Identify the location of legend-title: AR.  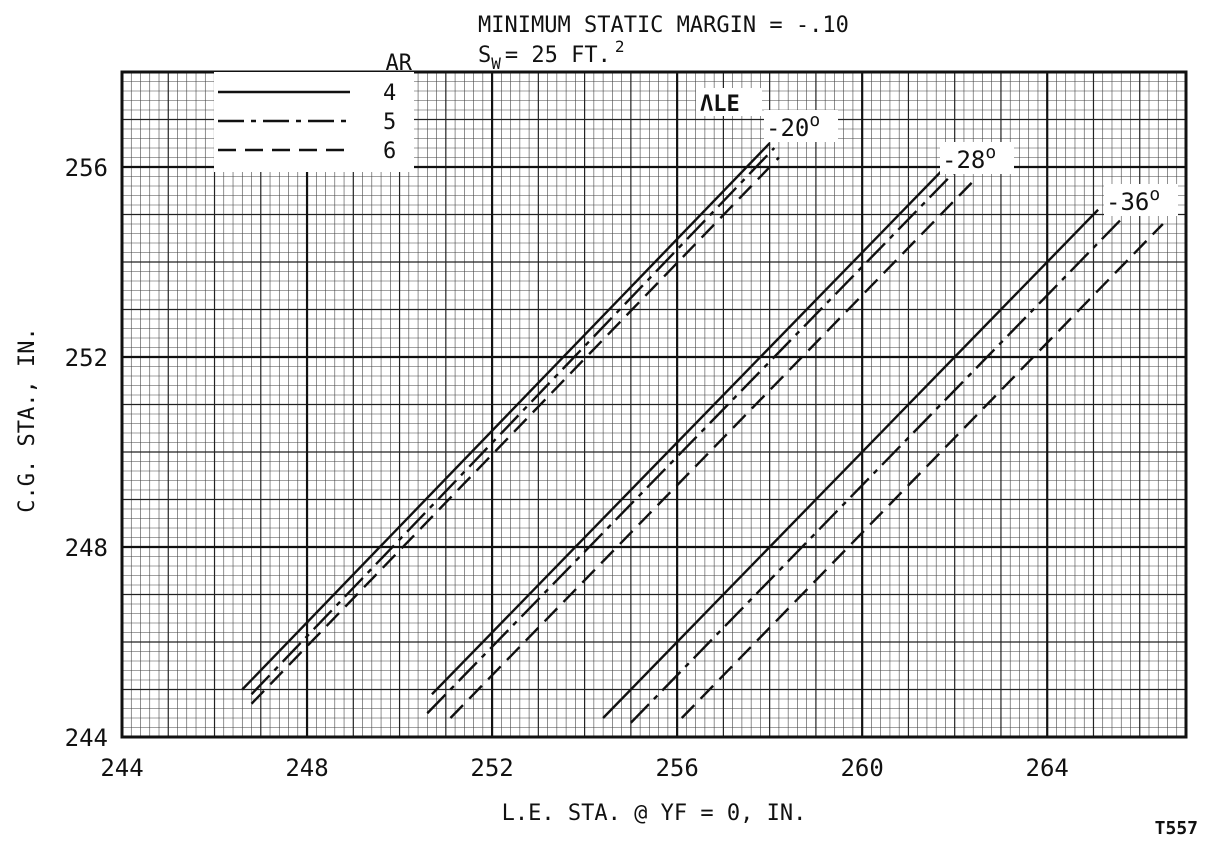
(399, 63).